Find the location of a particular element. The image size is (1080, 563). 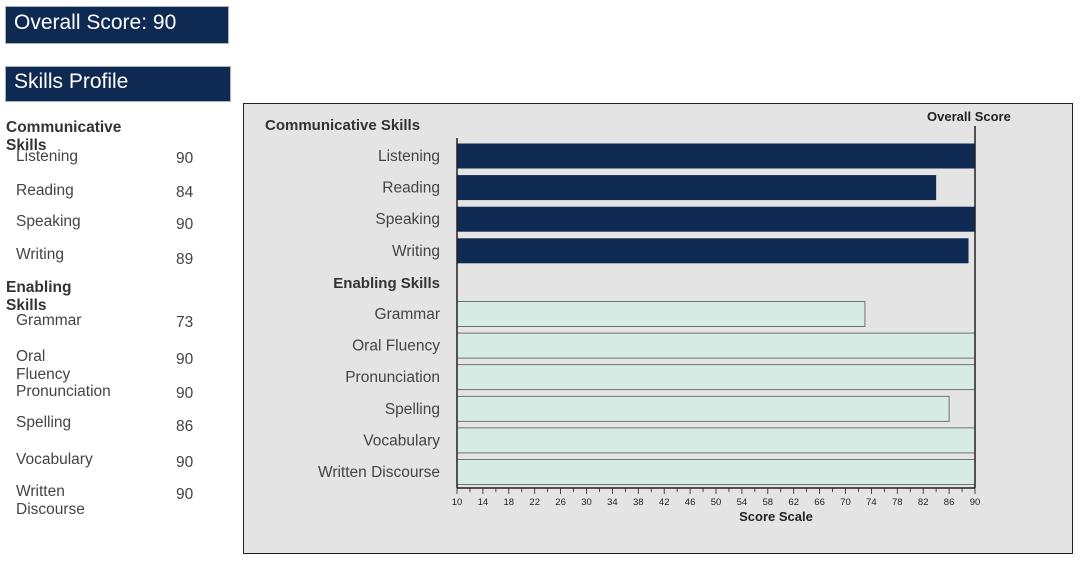

list-item-score: 84 is located at coordinates (185, 192).